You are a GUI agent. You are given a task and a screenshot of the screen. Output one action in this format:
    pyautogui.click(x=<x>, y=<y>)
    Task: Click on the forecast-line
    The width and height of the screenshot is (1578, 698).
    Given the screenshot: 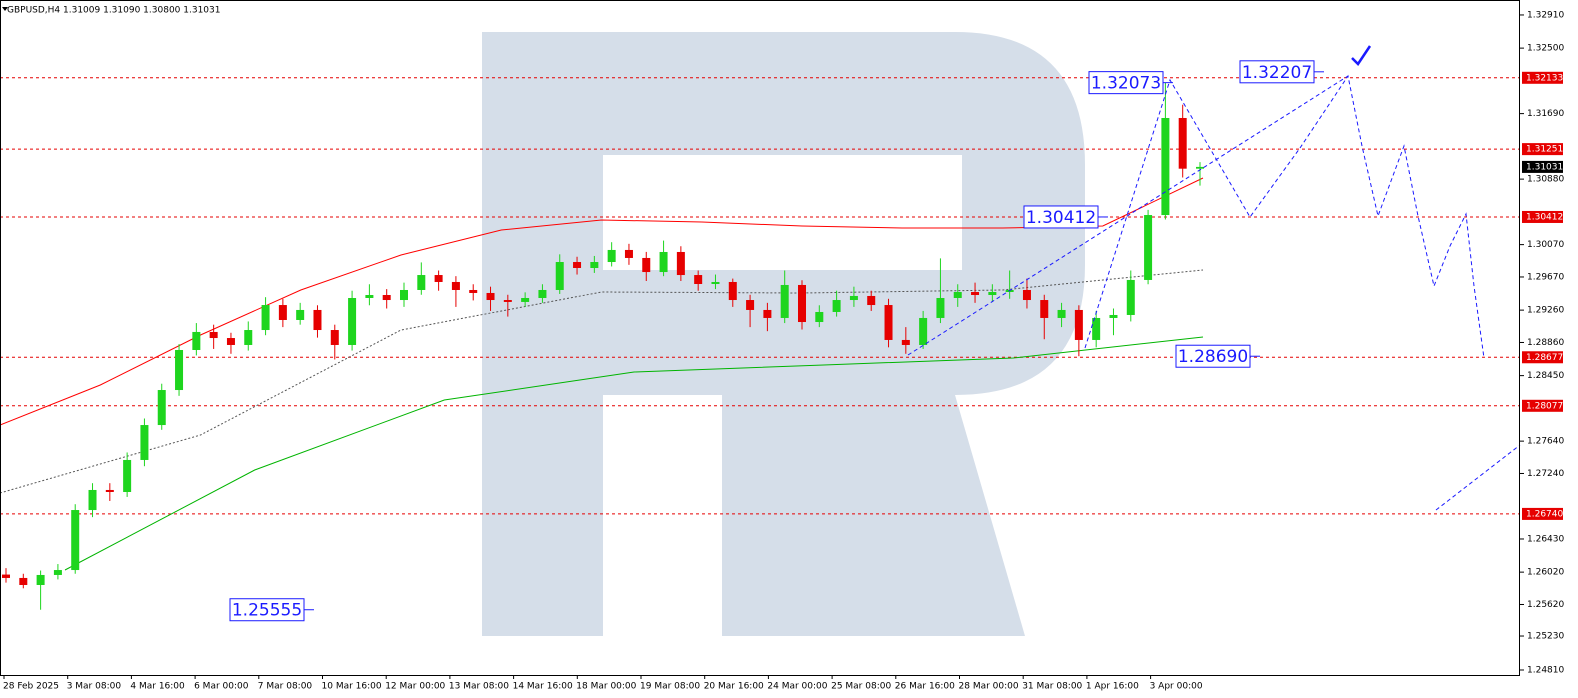 What is the action you would take?
    pyautogui.click(x=1284, y=216)
    